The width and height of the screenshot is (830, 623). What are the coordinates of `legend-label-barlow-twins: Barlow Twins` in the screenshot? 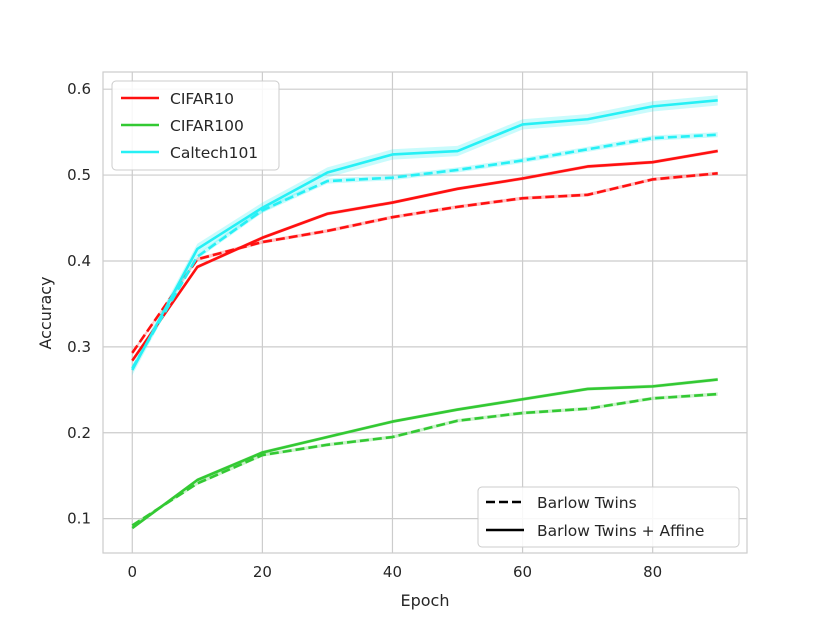 It's located at (587, 503).